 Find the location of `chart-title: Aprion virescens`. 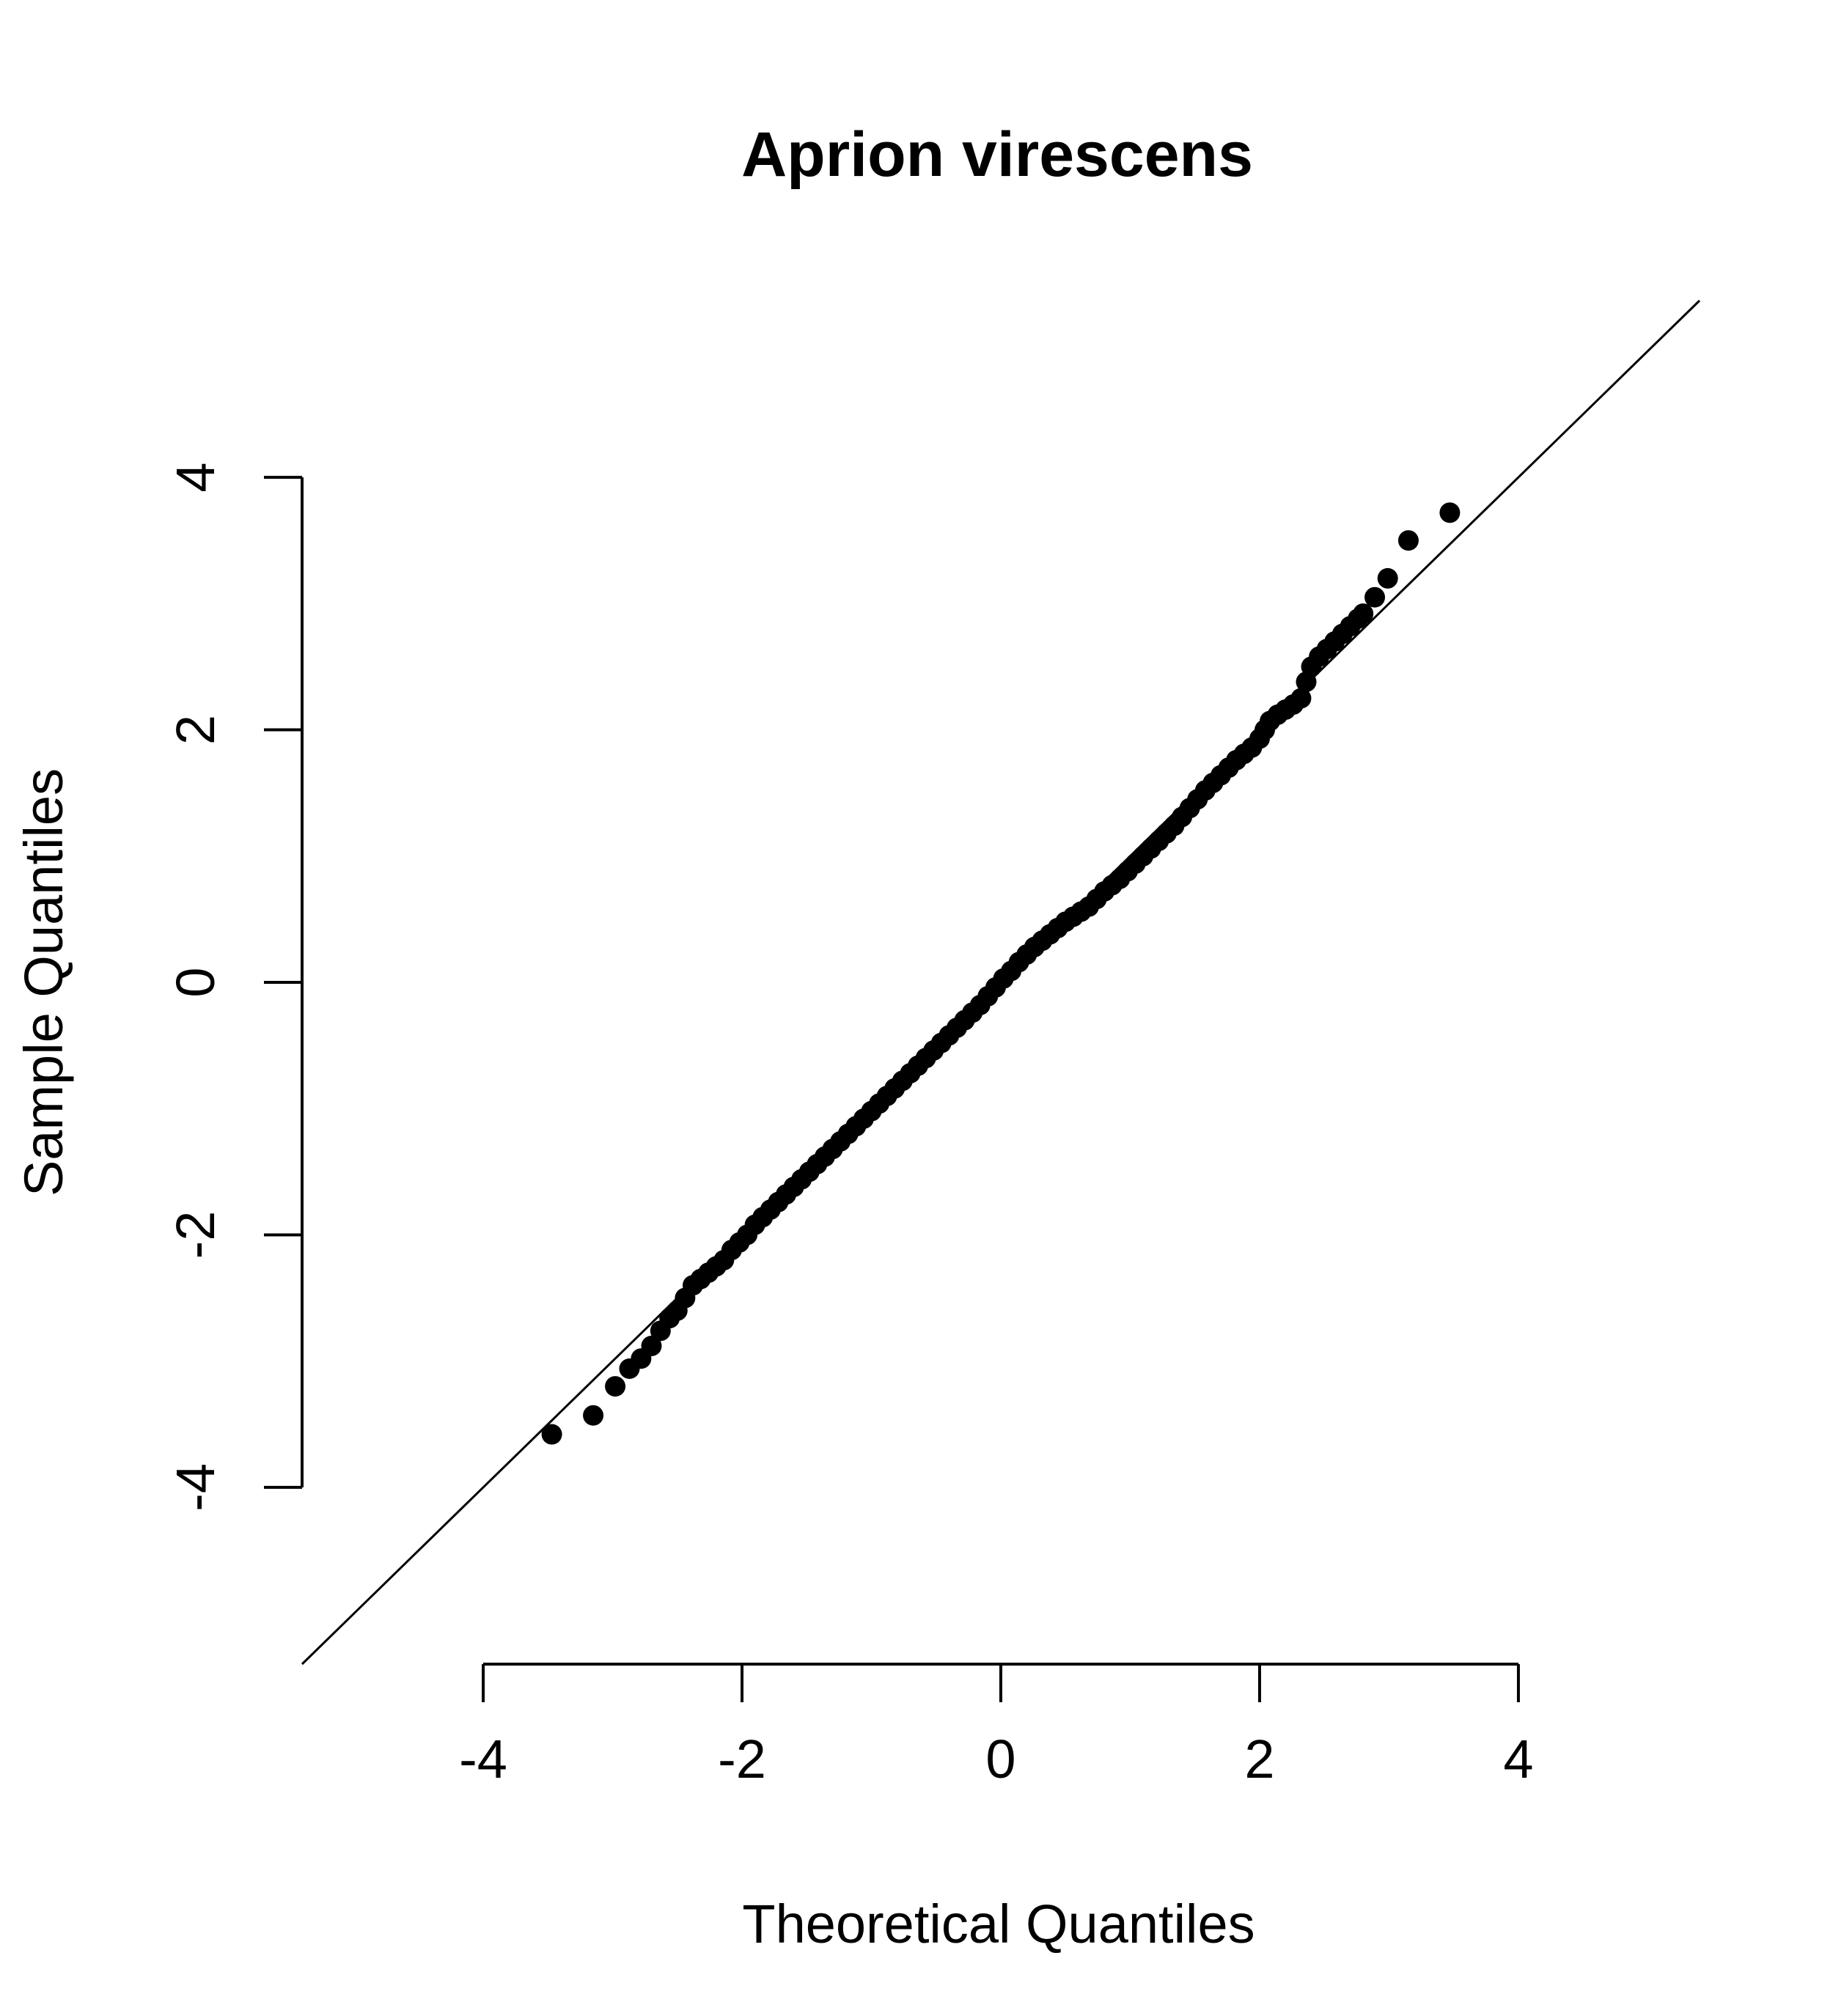

chart-title: Aprion virescens is located at coordinates (997, 154).